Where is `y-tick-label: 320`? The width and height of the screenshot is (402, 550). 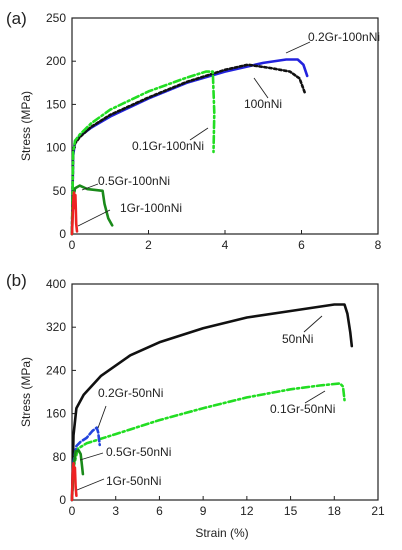
y-tick-label: 320 is located at coordinates (56, 327).